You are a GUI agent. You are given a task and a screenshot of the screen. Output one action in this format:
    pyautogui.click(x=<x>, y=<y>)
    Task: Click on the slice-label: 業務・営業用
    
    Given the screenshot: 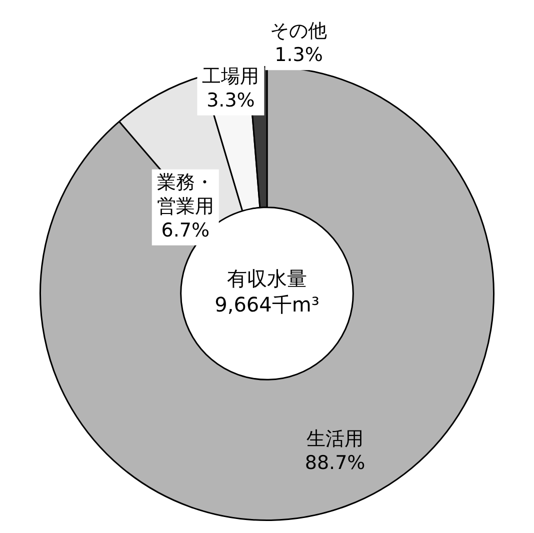 What is the action you would take?
    pyautogui.click(x=185, y=194)
    